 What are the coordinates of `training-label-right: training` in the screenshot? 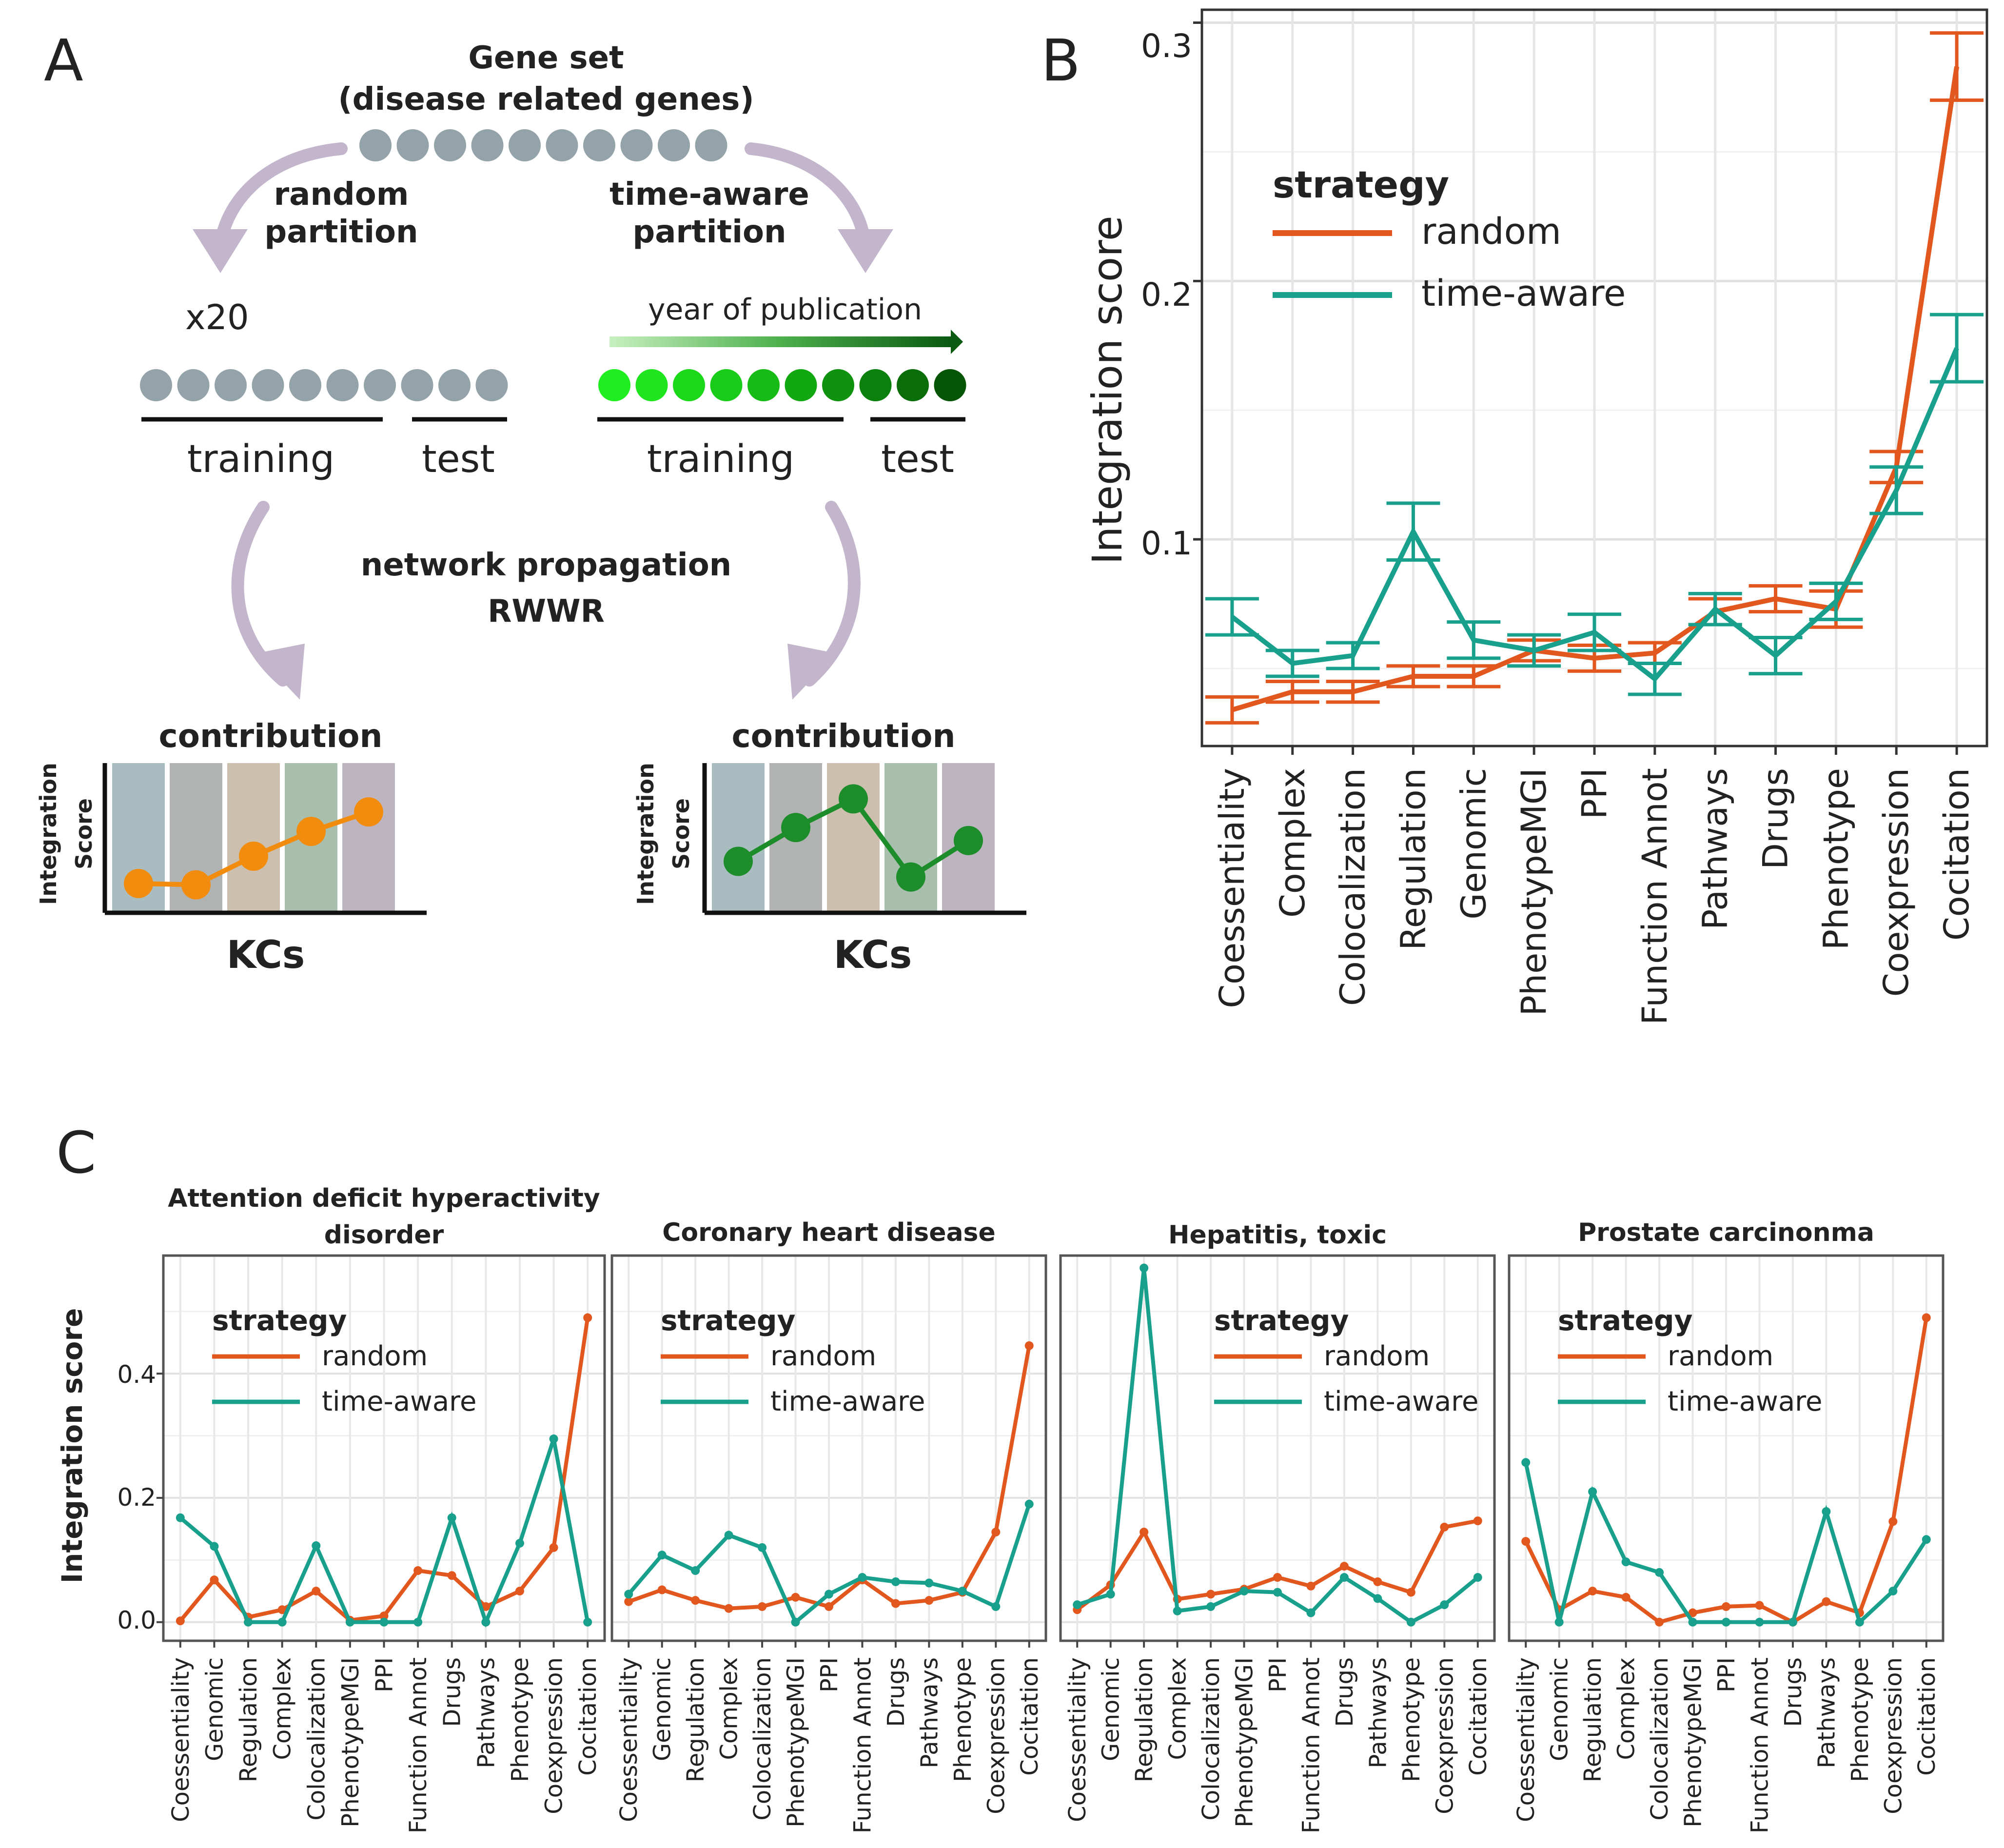 It's located at (720, 459).